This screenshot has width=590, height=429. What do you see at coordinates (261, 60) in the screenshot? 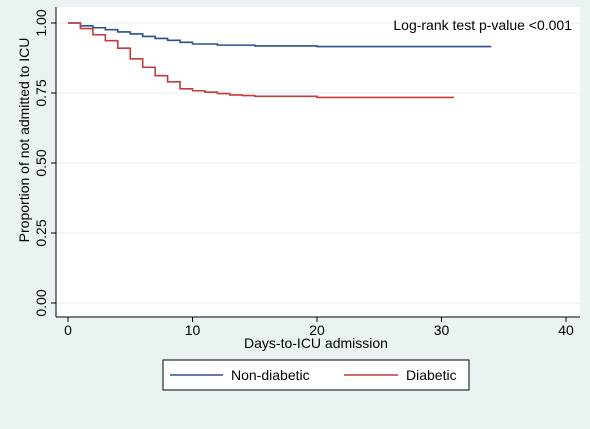
I see `series-line-diabetic` at bounding box center [261, 60].